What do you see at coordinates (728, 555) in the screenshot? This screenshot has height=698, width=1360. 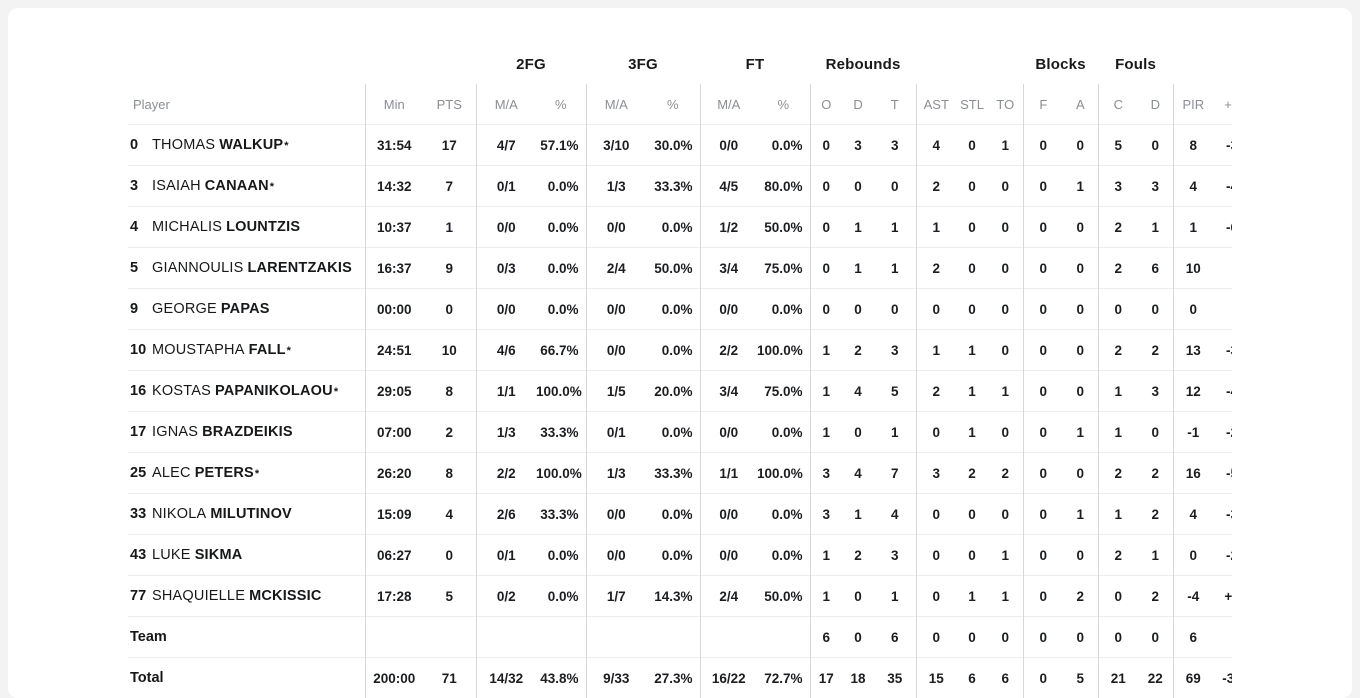 I see `stat-ft-ma: 0/0` at bounding box center [728, 555].